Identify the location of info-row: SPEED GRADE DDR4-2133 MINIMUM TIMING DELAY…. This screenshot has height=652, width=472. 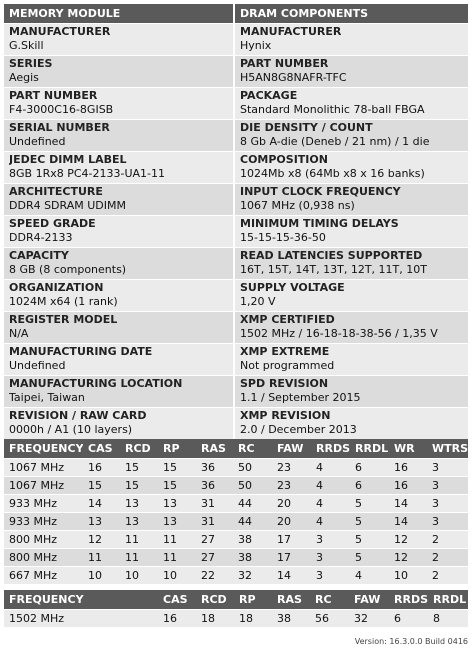
(236, 231).